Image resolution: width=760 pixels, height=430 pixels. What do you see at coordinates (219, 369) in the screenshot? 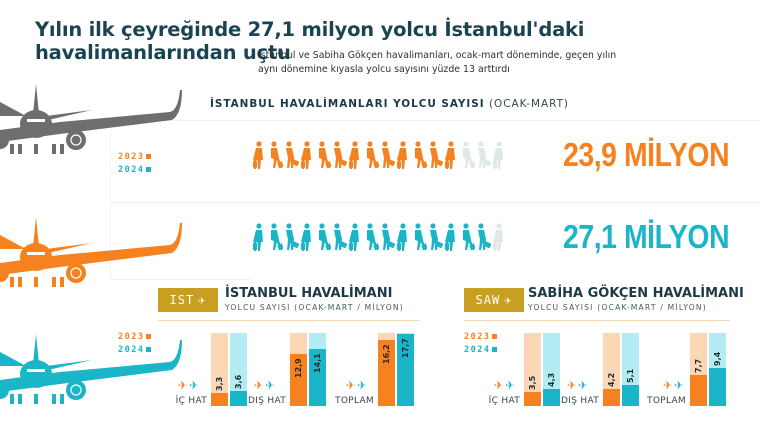
I see `bar-2023: 3,3` at bounding box center [219, 369].